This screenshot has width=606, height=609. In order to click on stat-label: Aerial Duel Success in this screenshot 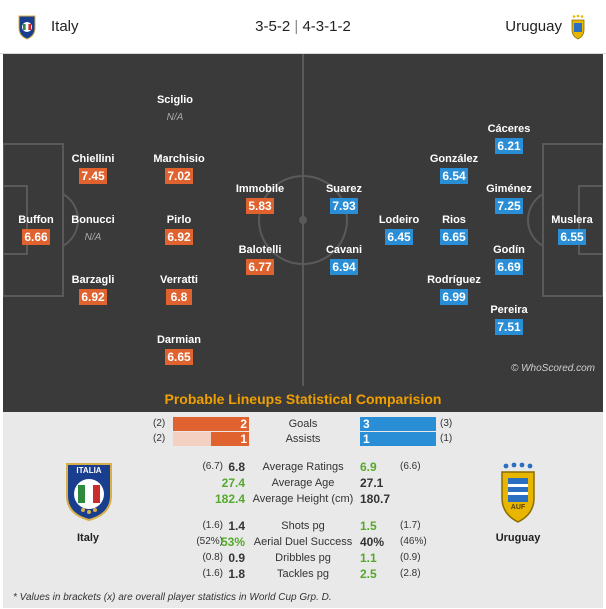, I will do `click(303, 542)`.